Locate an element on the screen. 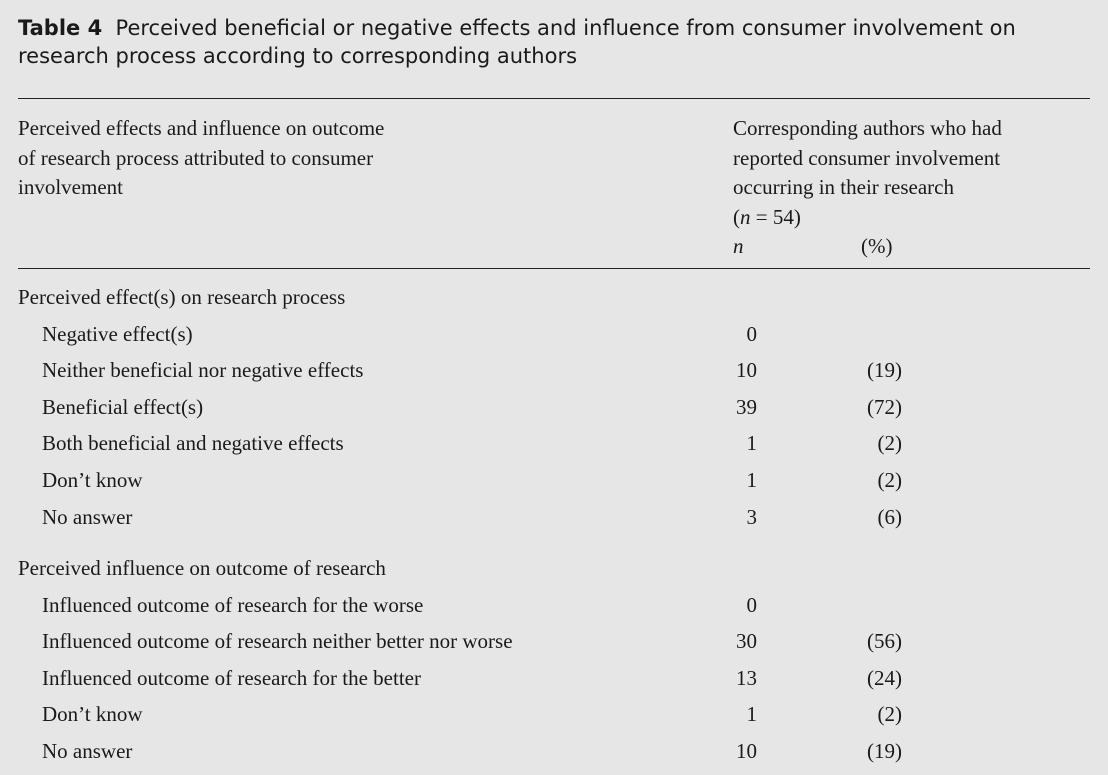 The height and width of the screenshot is (775, 1108). row-label: Neither beneficial nor negative effects is located at coordinates (203, 370).